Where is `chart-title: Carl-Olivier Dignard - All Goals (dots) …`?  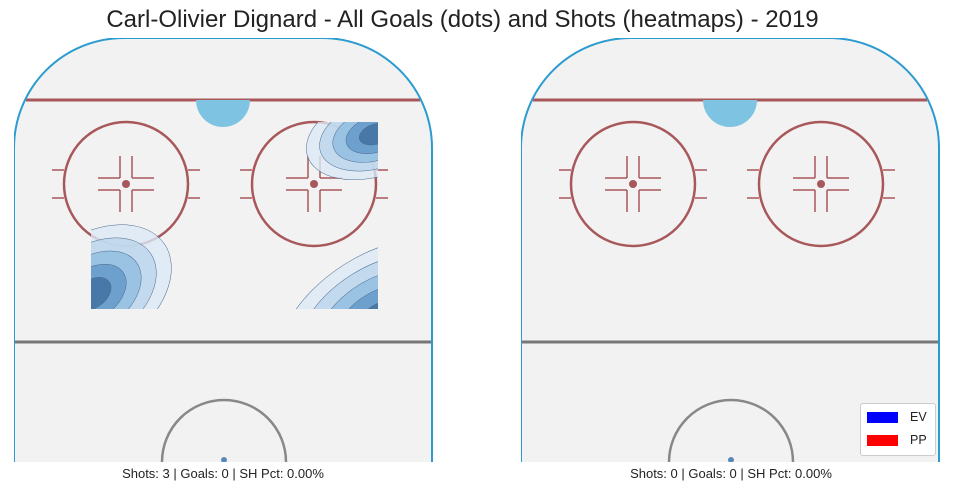 chart-title: Carl-Olivier Dignard - All Goals (dots) … is located at coordinates (462, 19).